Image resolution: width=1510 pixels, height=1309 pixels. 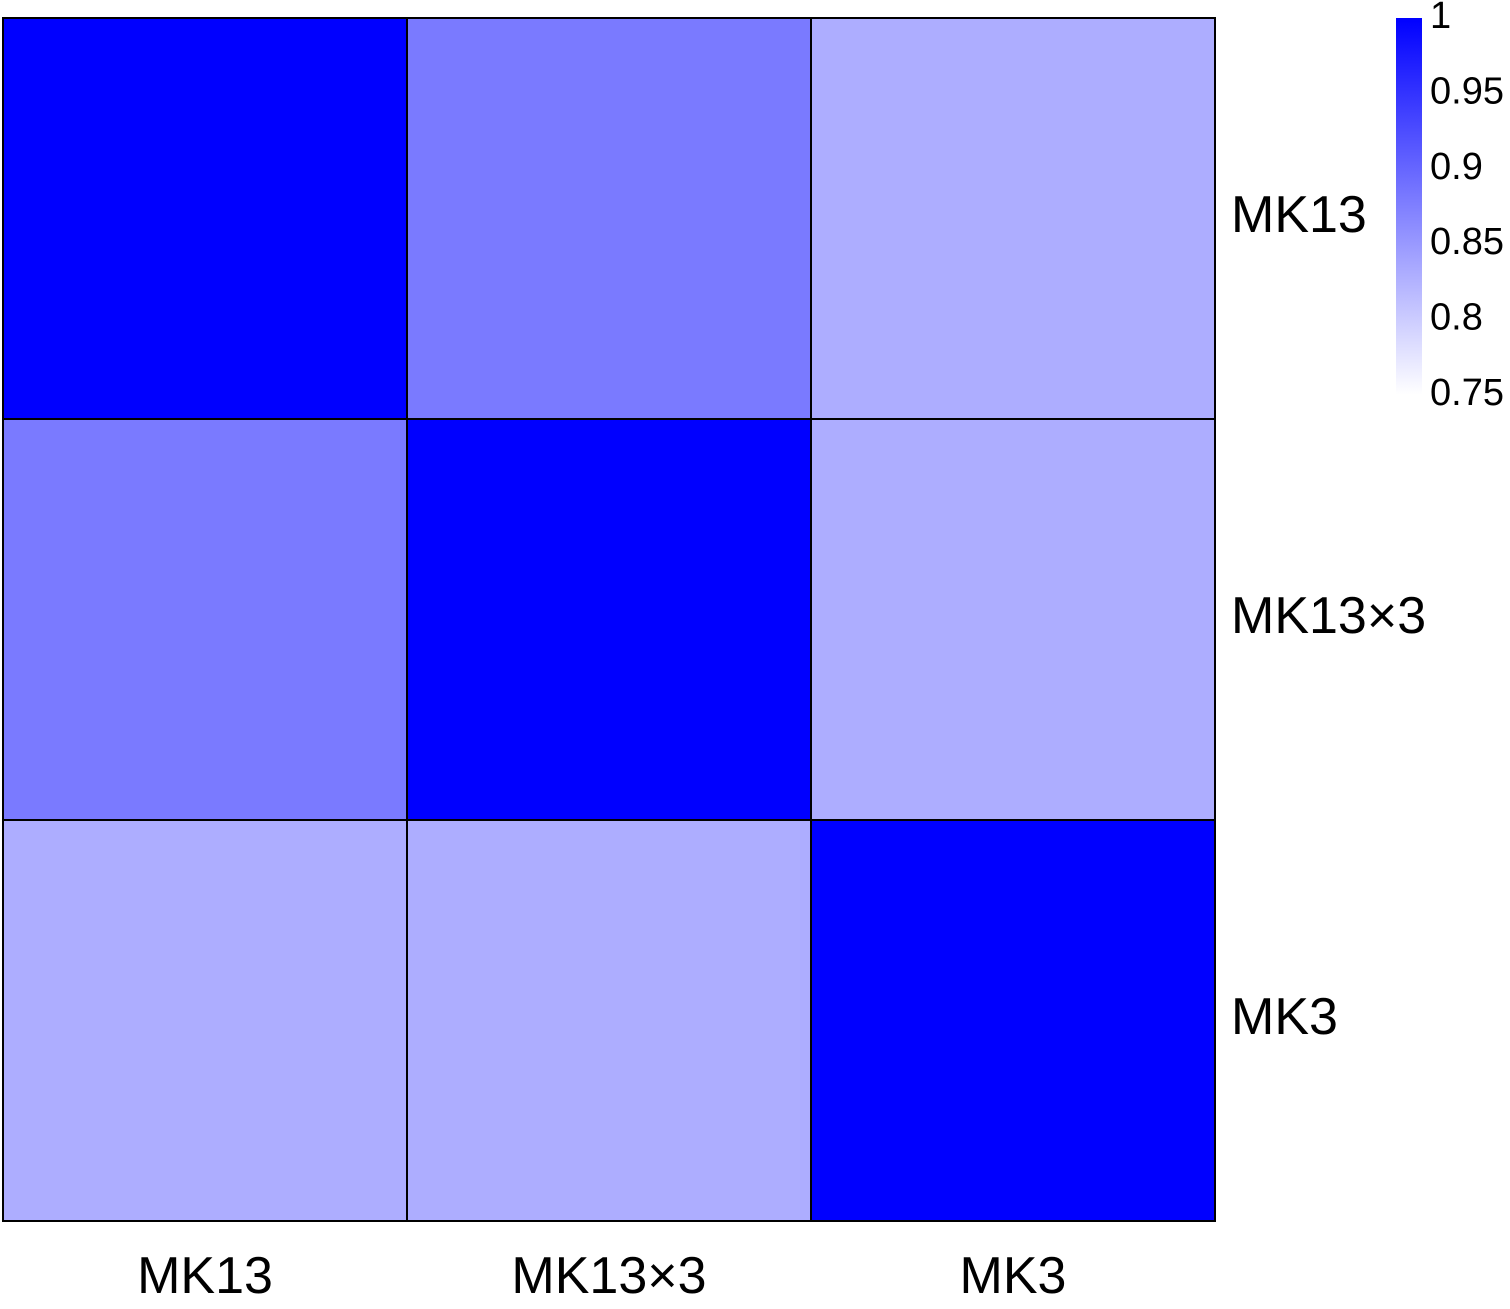 I want to click on y-axis-labels: MK13 MK13×3 MK3, so click(x=1328, y=616).